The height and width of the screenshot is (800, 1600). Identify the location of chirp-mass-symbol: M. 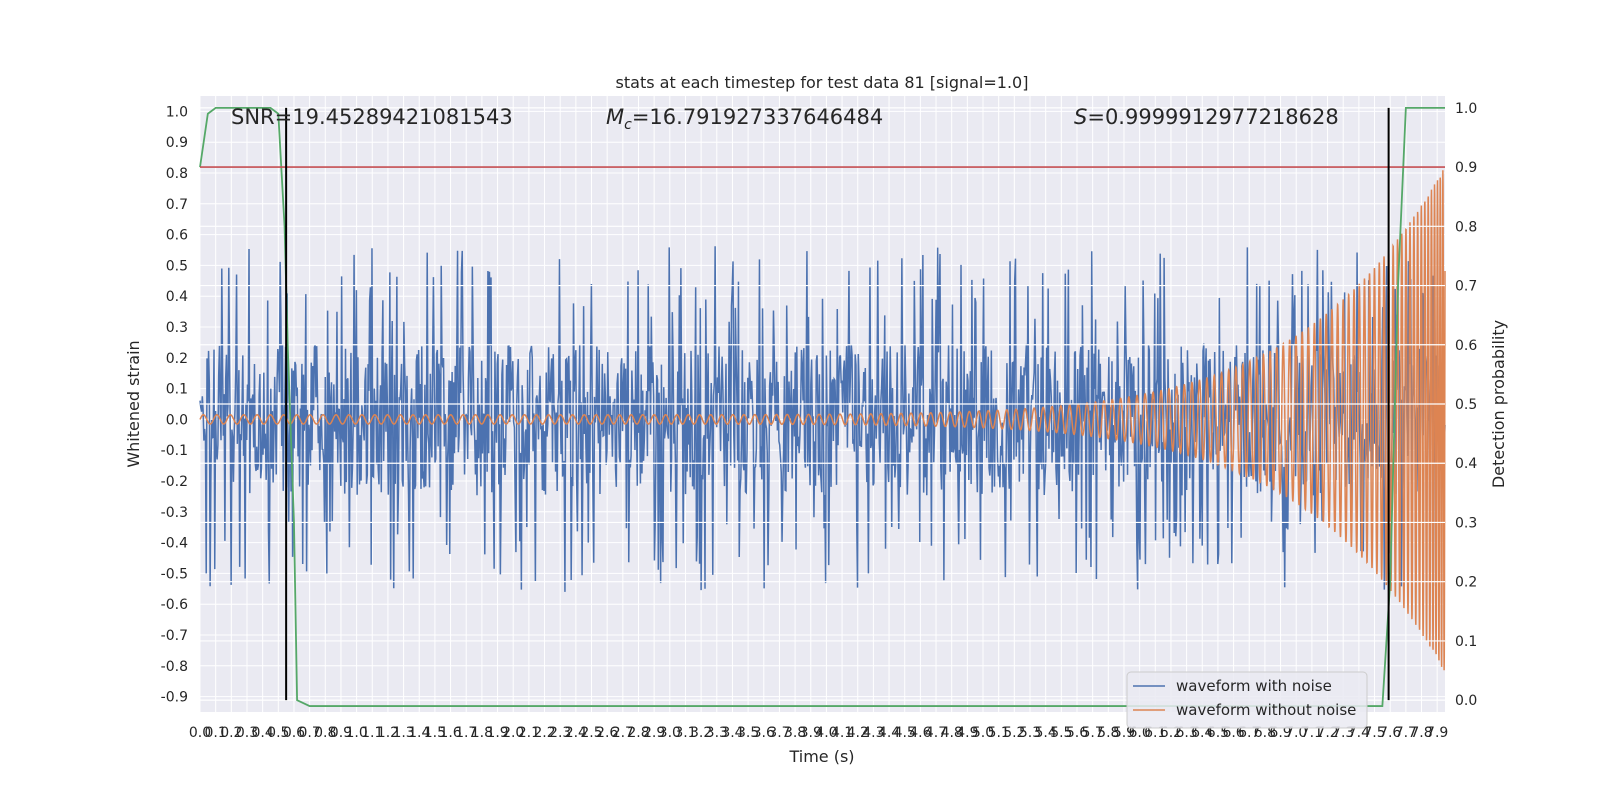
(615, 117).